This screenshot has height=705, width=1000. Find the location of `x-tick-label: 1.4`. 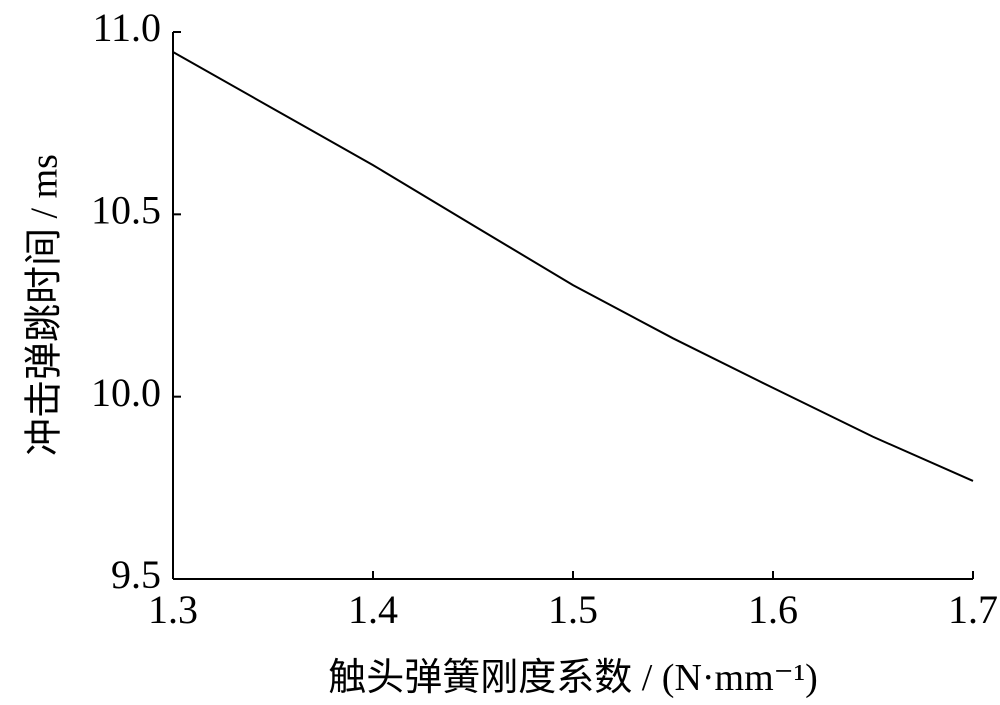

x-tick-label: 1.4 is located at coordinates (373, 609).